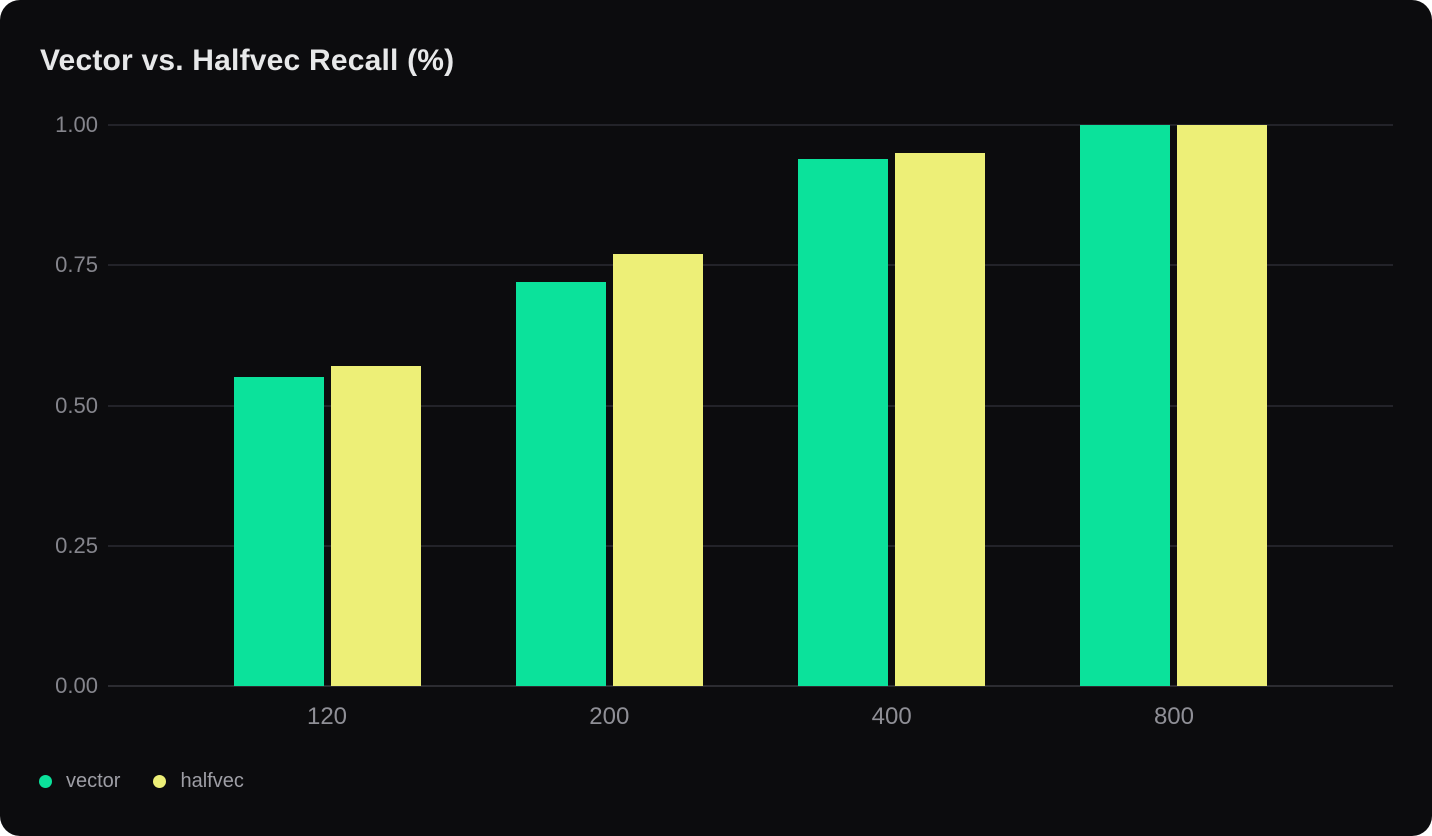  What do you see at coordinates (76, 405) in the screenshot?
I see `y-axis-tick-label: 0.50` at bounding box center [76, 405].